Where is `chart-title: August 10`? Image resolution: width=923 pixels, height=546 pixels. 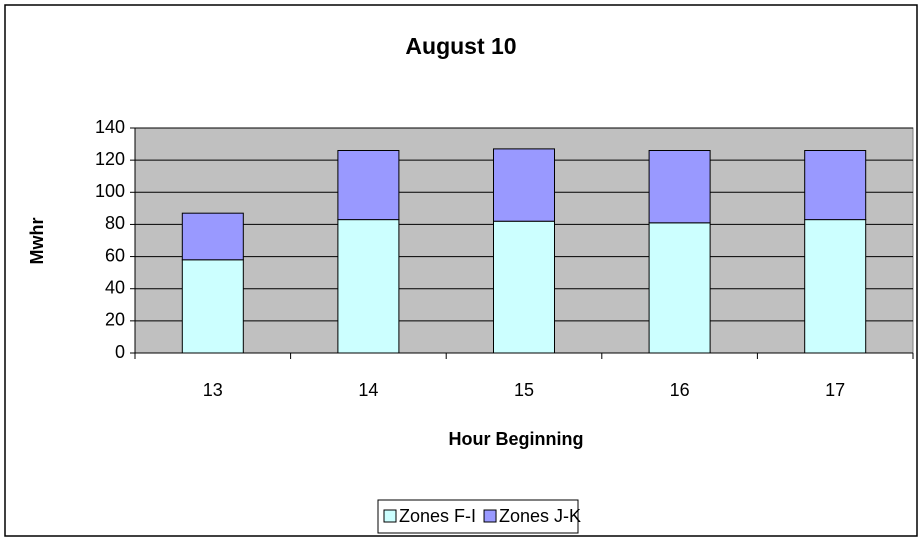 chart-title: August 10 is located at coordinates (460, 46).